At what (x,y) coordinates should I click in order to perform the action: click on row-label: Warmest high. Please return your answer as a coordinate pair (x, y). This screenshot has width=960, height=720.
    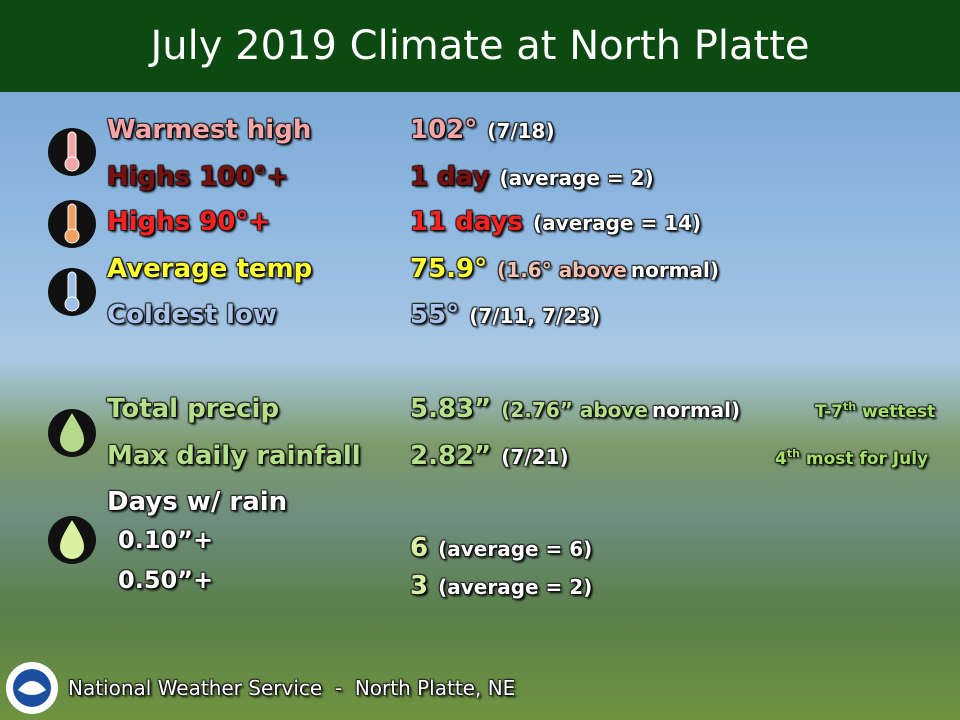
    Looking at the image, I should click on (209, 130).